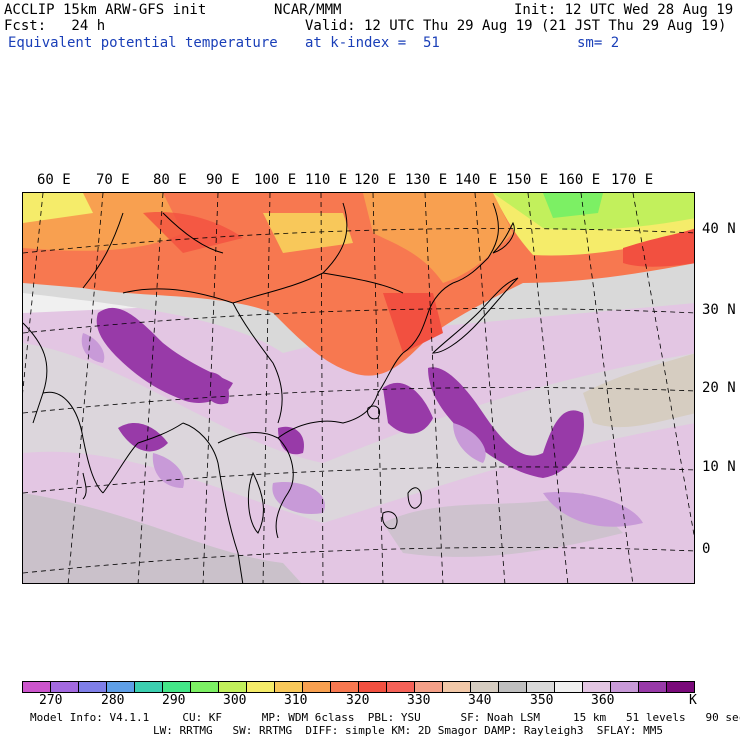  I want to click on lon-label: 90 E, so click(223, 180).